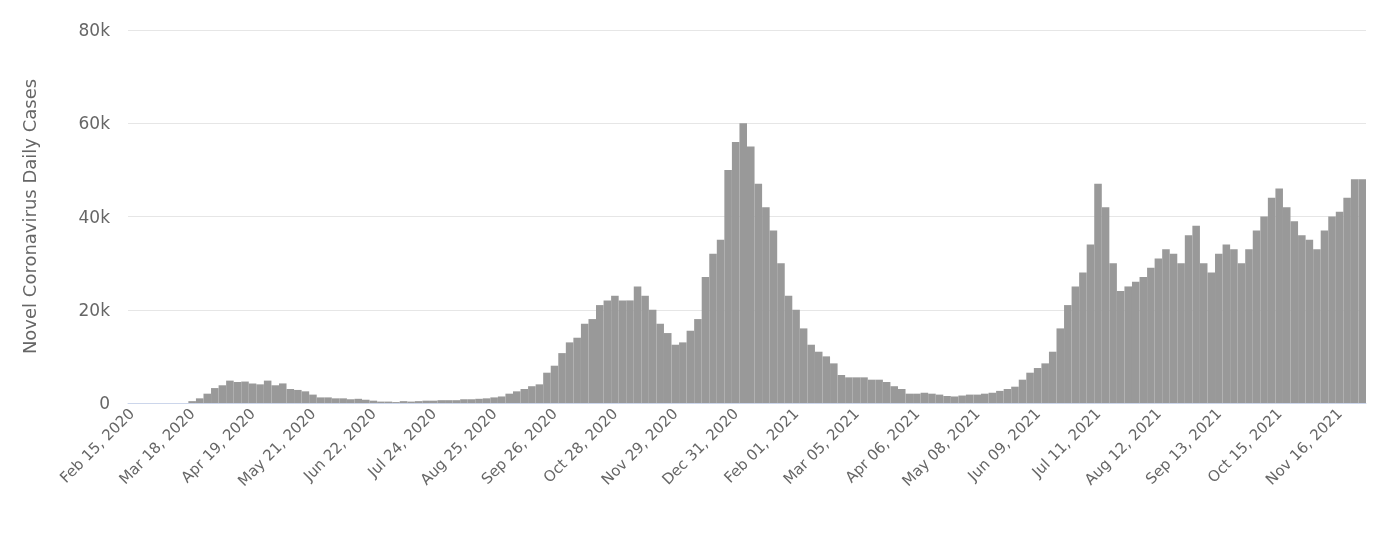 Image resolution: width=1381 pixels, height=541 pixels. Describe the element at coordinates (94, 30) in the screenshot. I see `y-tick-label: 80k` at that location.